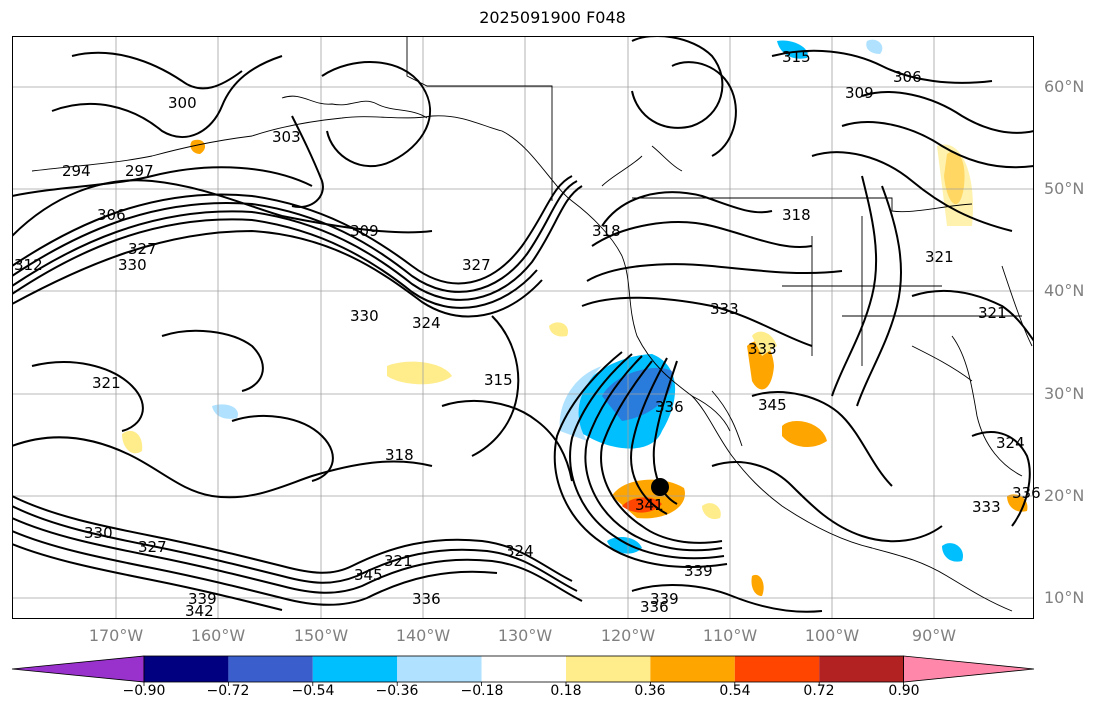 Image resolution: width=1105 pixels, height=712 pixels. What do you see at coordinates (218, 635) in the screenshot?
I see `lon-label: 160°W` at bounding box center [218, 635].